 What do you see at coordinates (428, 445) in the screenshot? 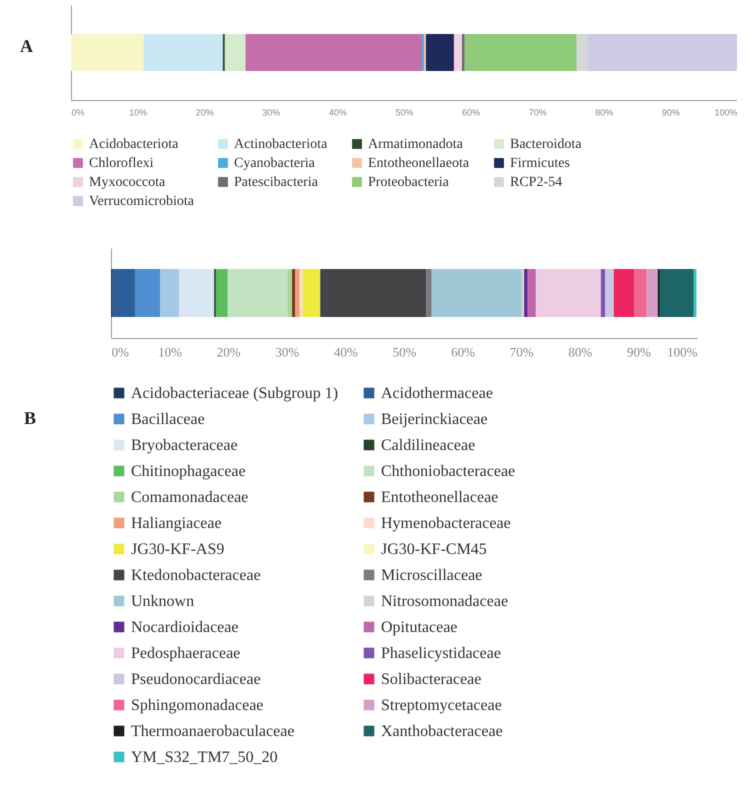
I see `legend-label: Caldilineaceae` at bounding box center [428, 445].